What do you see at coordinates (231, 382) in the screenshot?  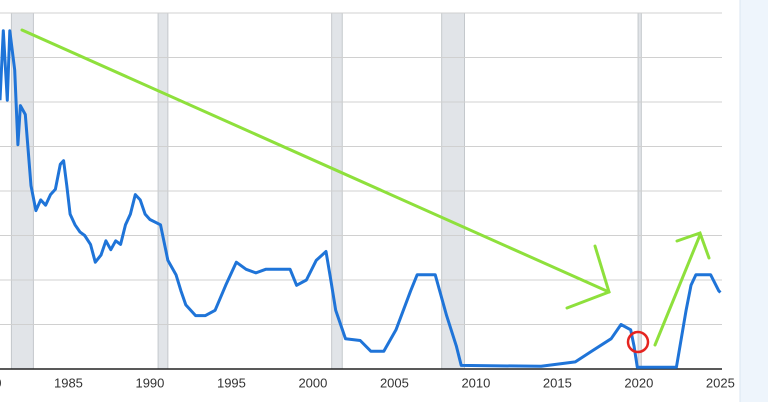 I see `x-tick-label: 1995` at bounding box center [231, 382].